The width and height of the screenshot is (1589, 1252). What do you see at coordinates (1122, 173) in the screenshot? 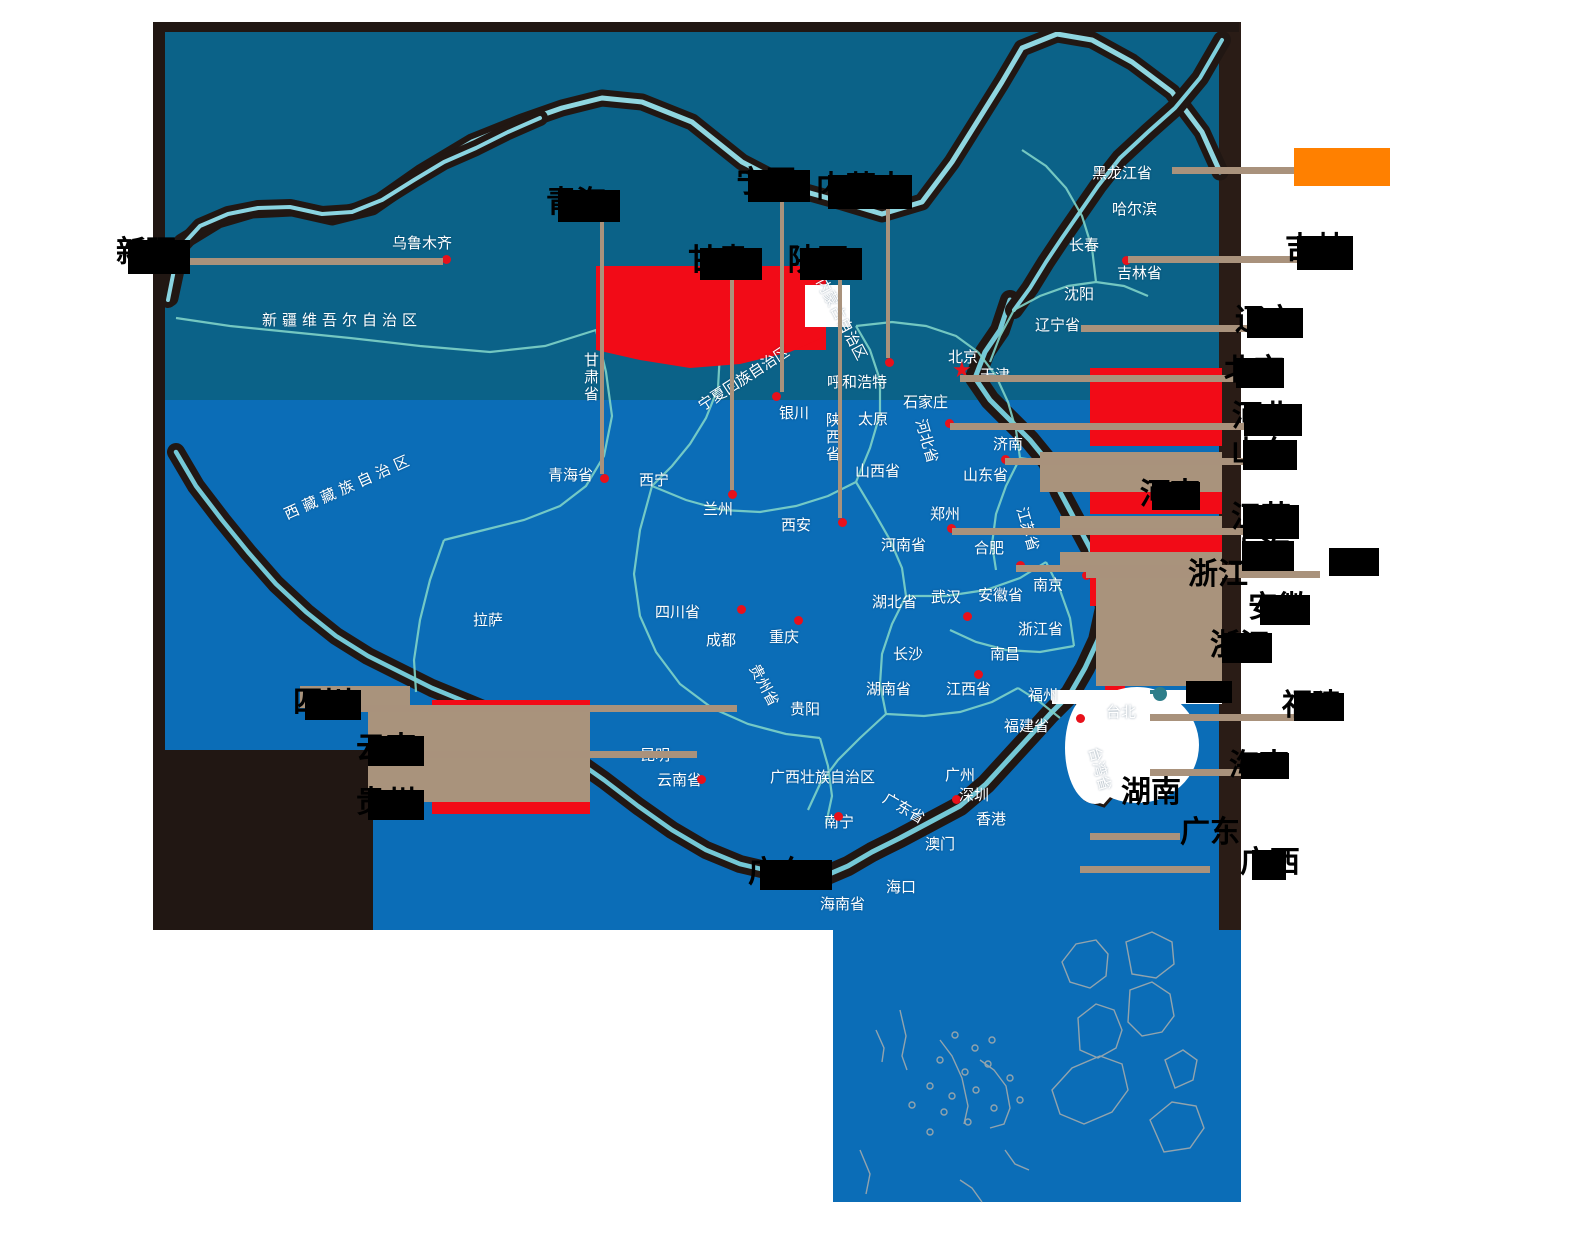
I see `map-province-label: 黑龙江省` at bounding box center [1122, 173].